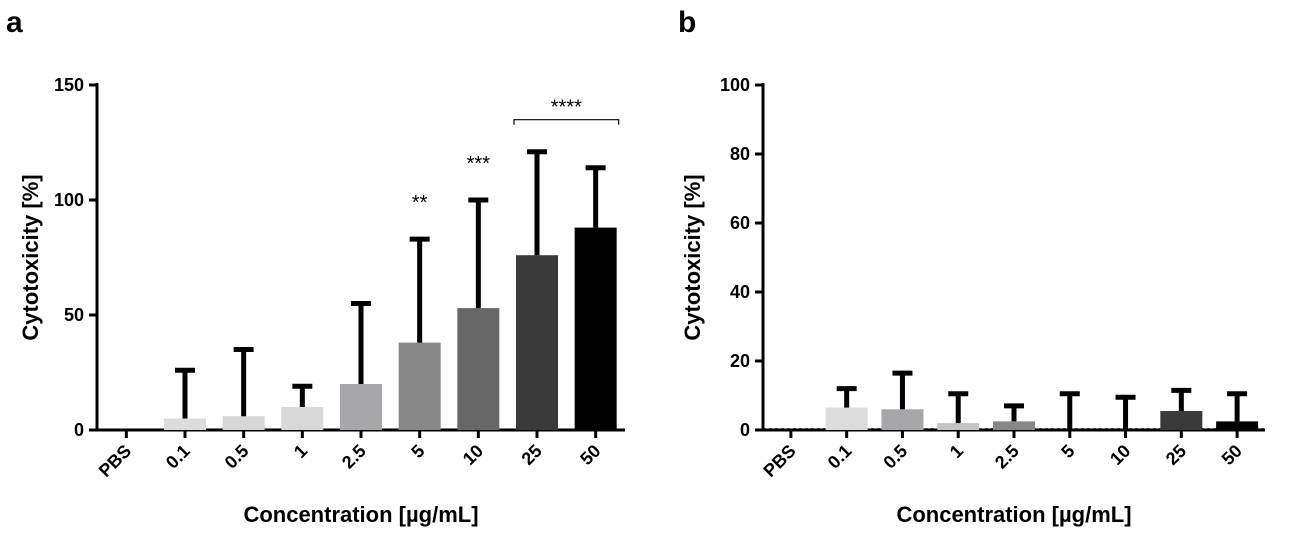 The width and height of the screenshot is (1293, 539). I want to click on y-tick-label: 150, so click(69, 85).